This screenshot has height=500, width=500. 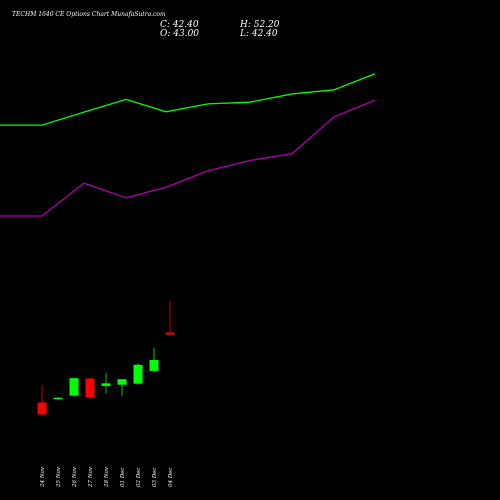 I want to click on x-tick-label: 26 Nov, so click(x=75, y=477).